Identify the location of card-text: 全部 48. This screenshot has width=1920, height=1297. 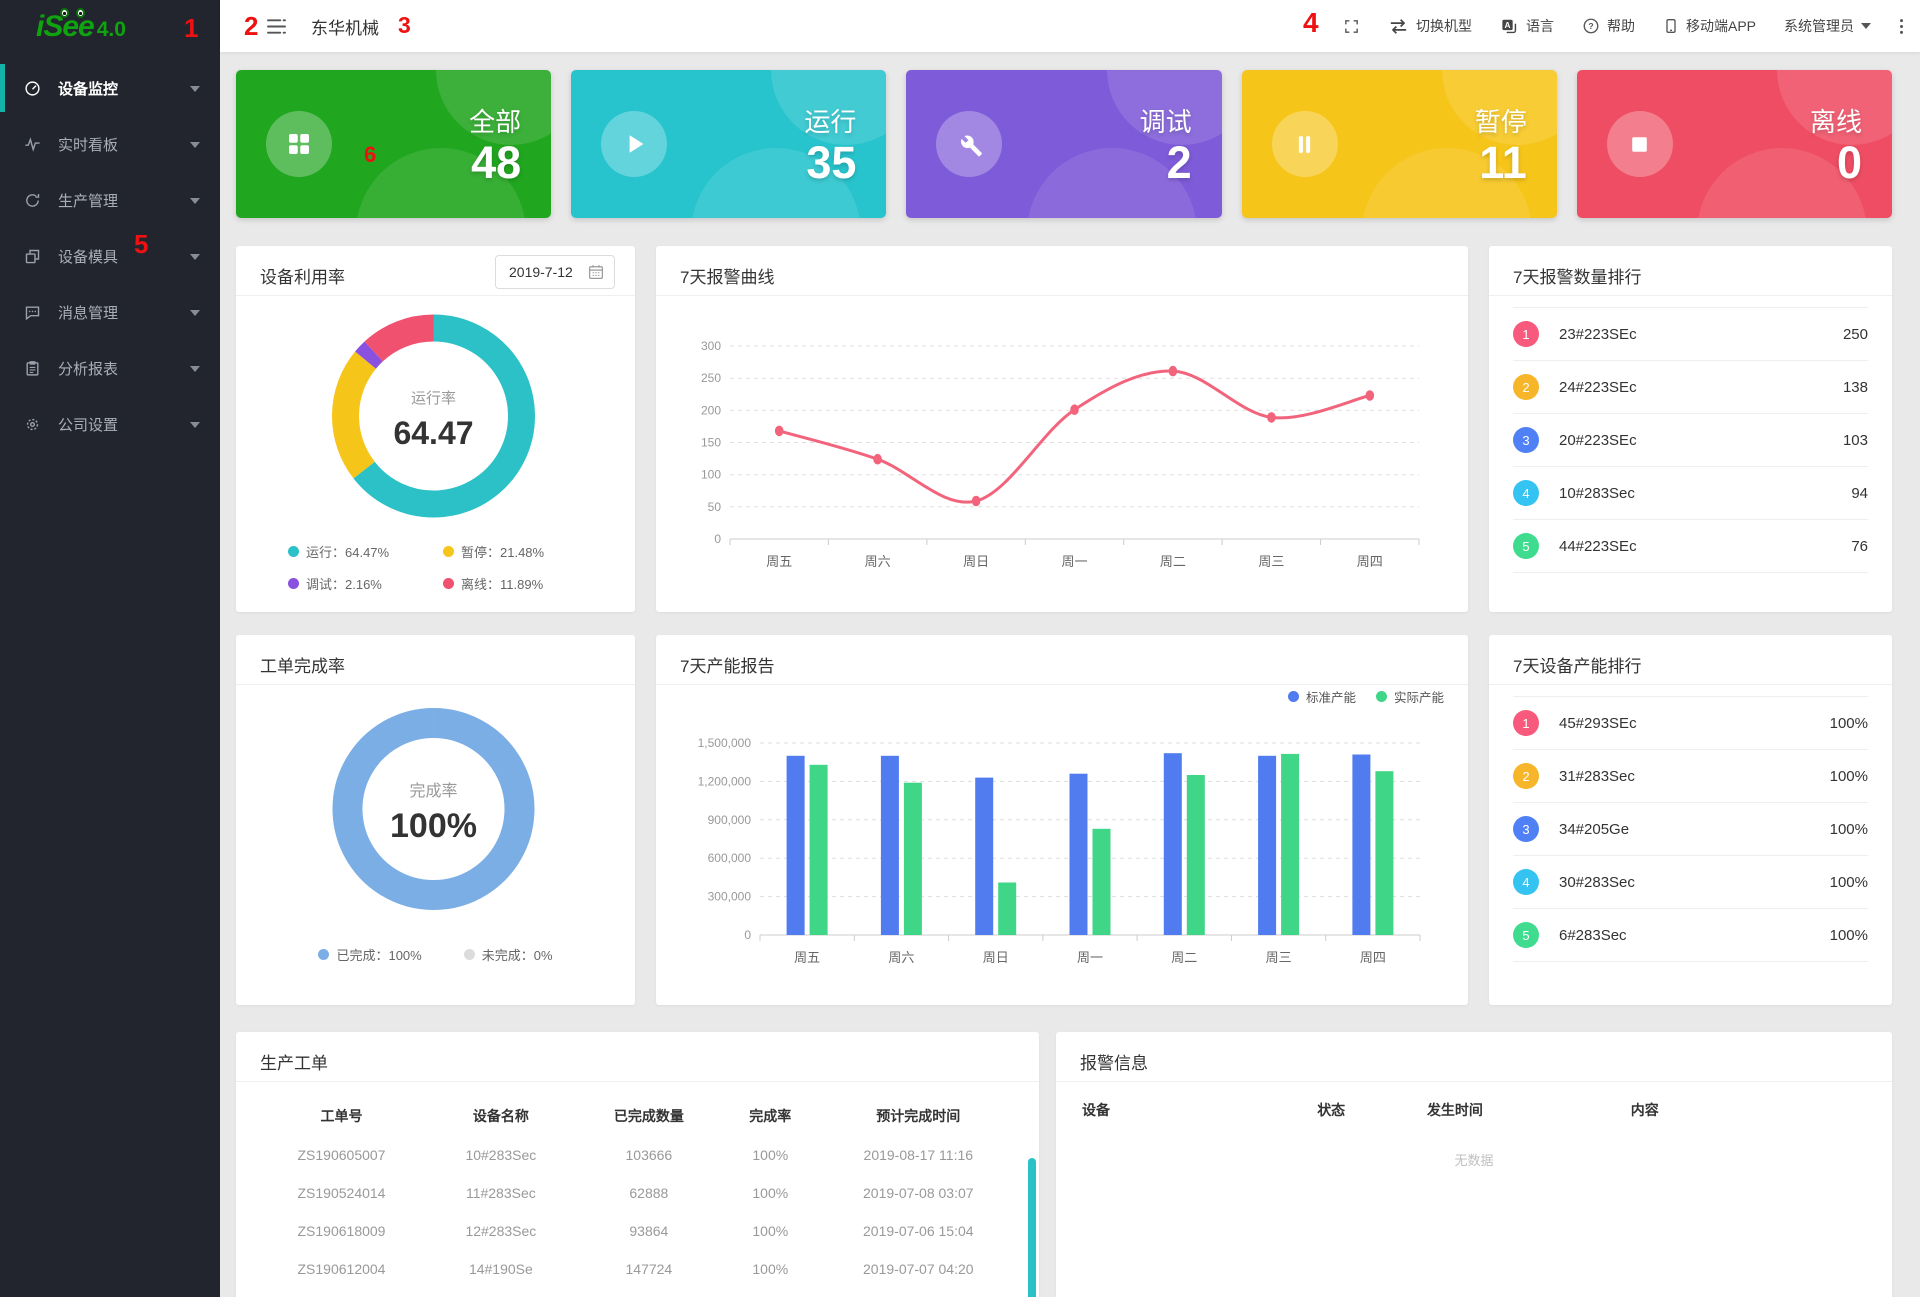
(495, 144).